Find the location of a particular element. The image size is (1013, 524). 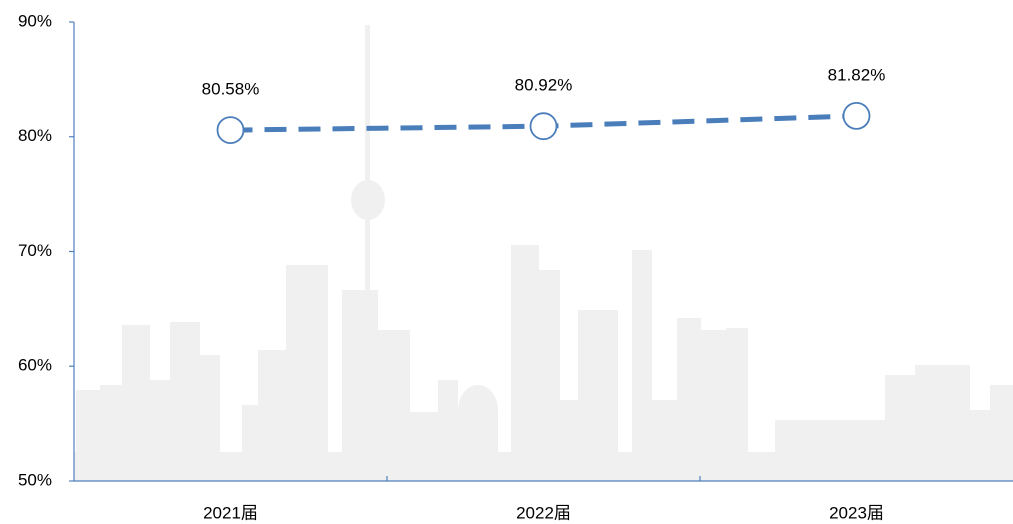

y-tick-label: 70% is located at coordinates (35, 250).